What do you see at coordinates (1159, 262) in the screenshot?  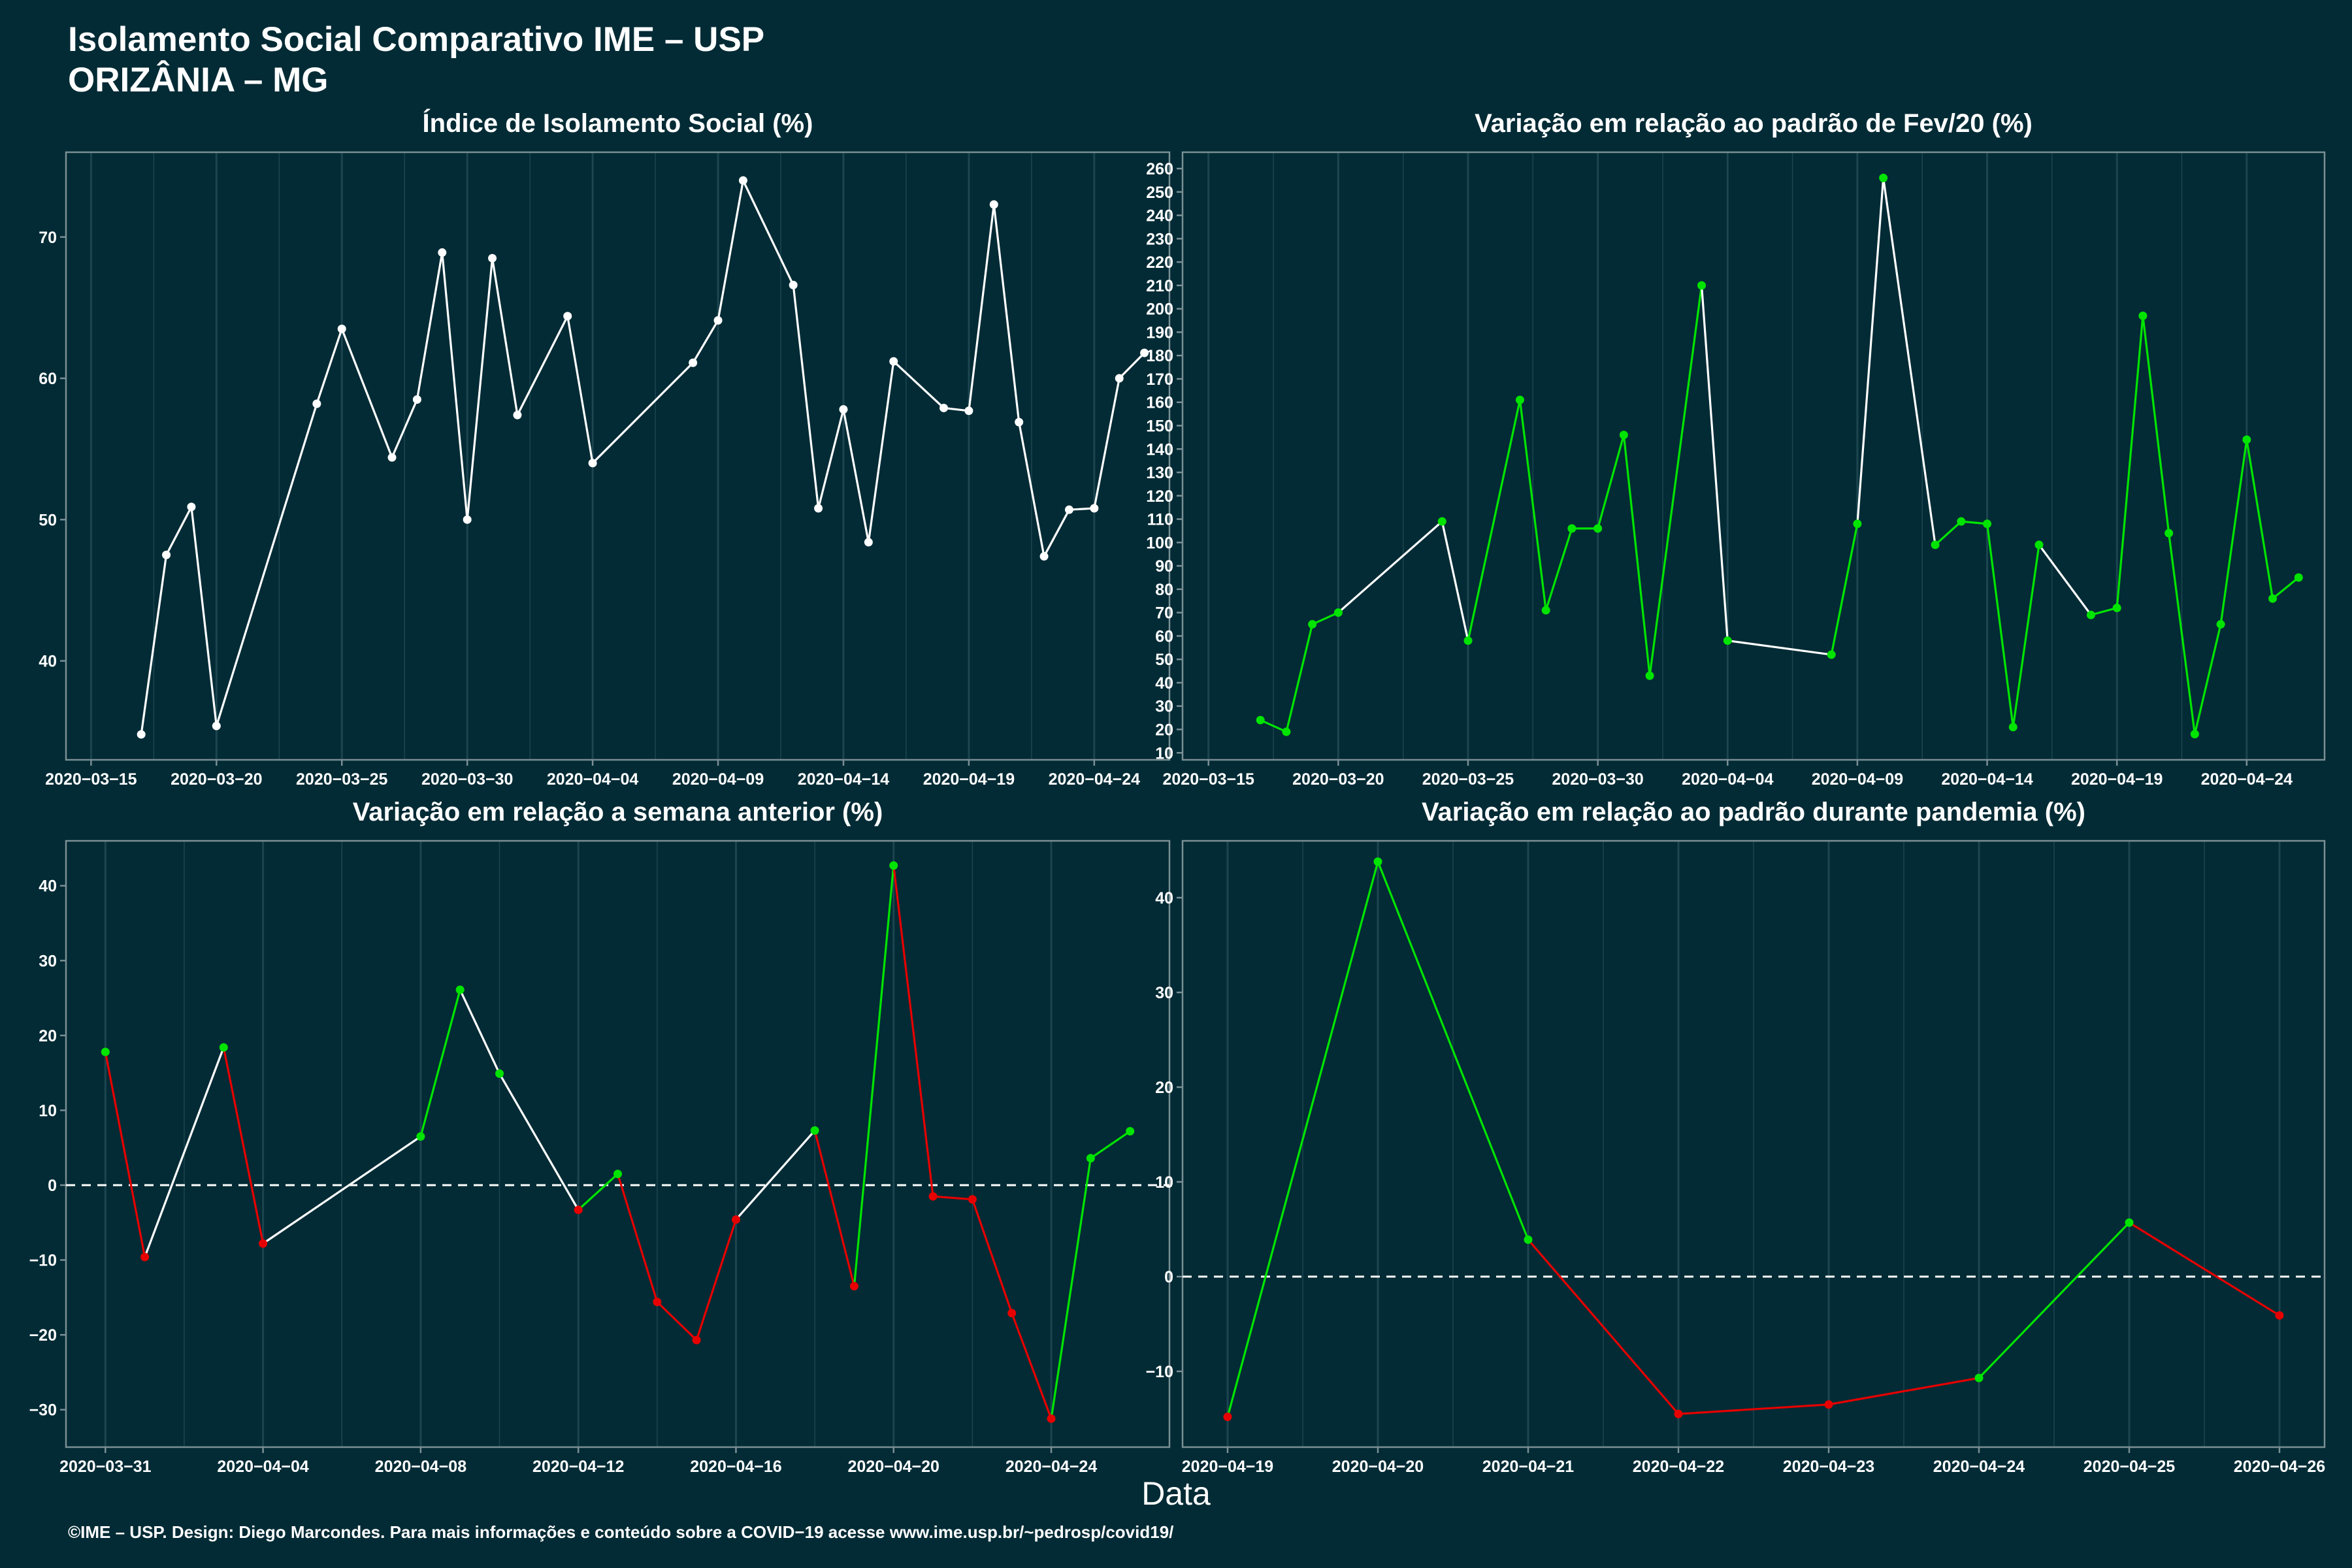 I see `y-tick-label: 220` at bounding box center [1159, 262].